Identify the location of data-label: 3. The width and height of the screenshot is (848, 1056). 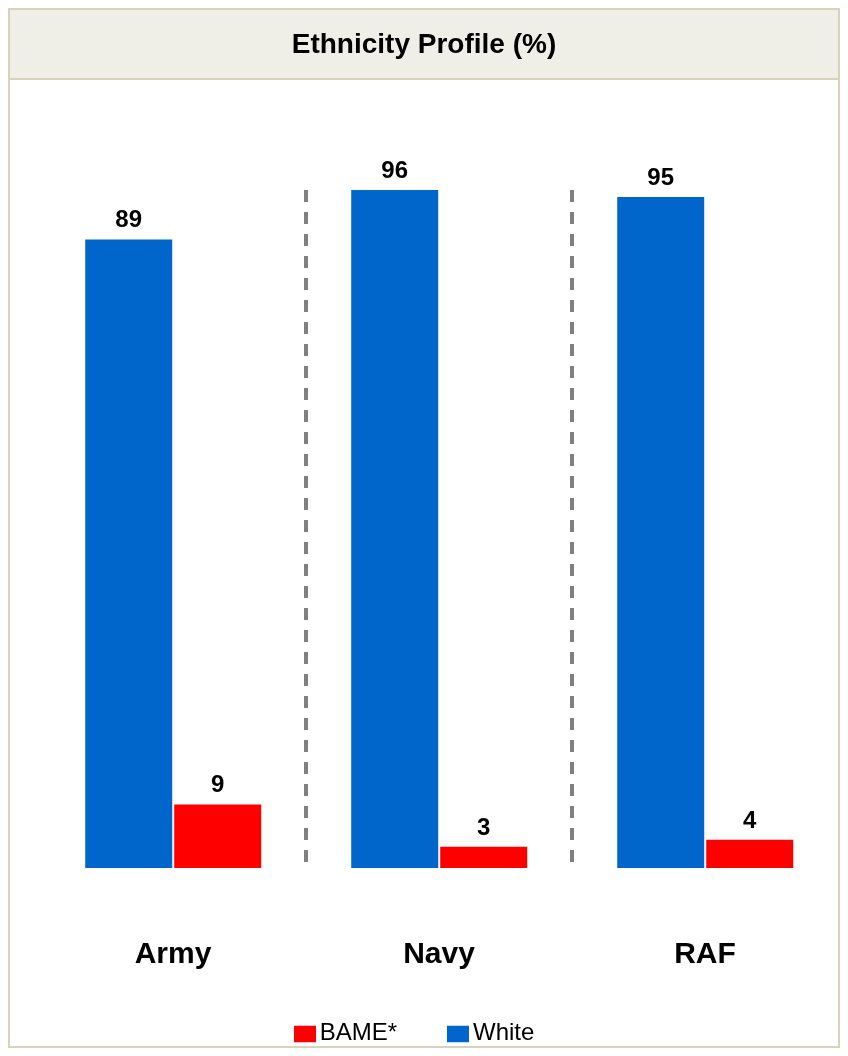
(484, 826).